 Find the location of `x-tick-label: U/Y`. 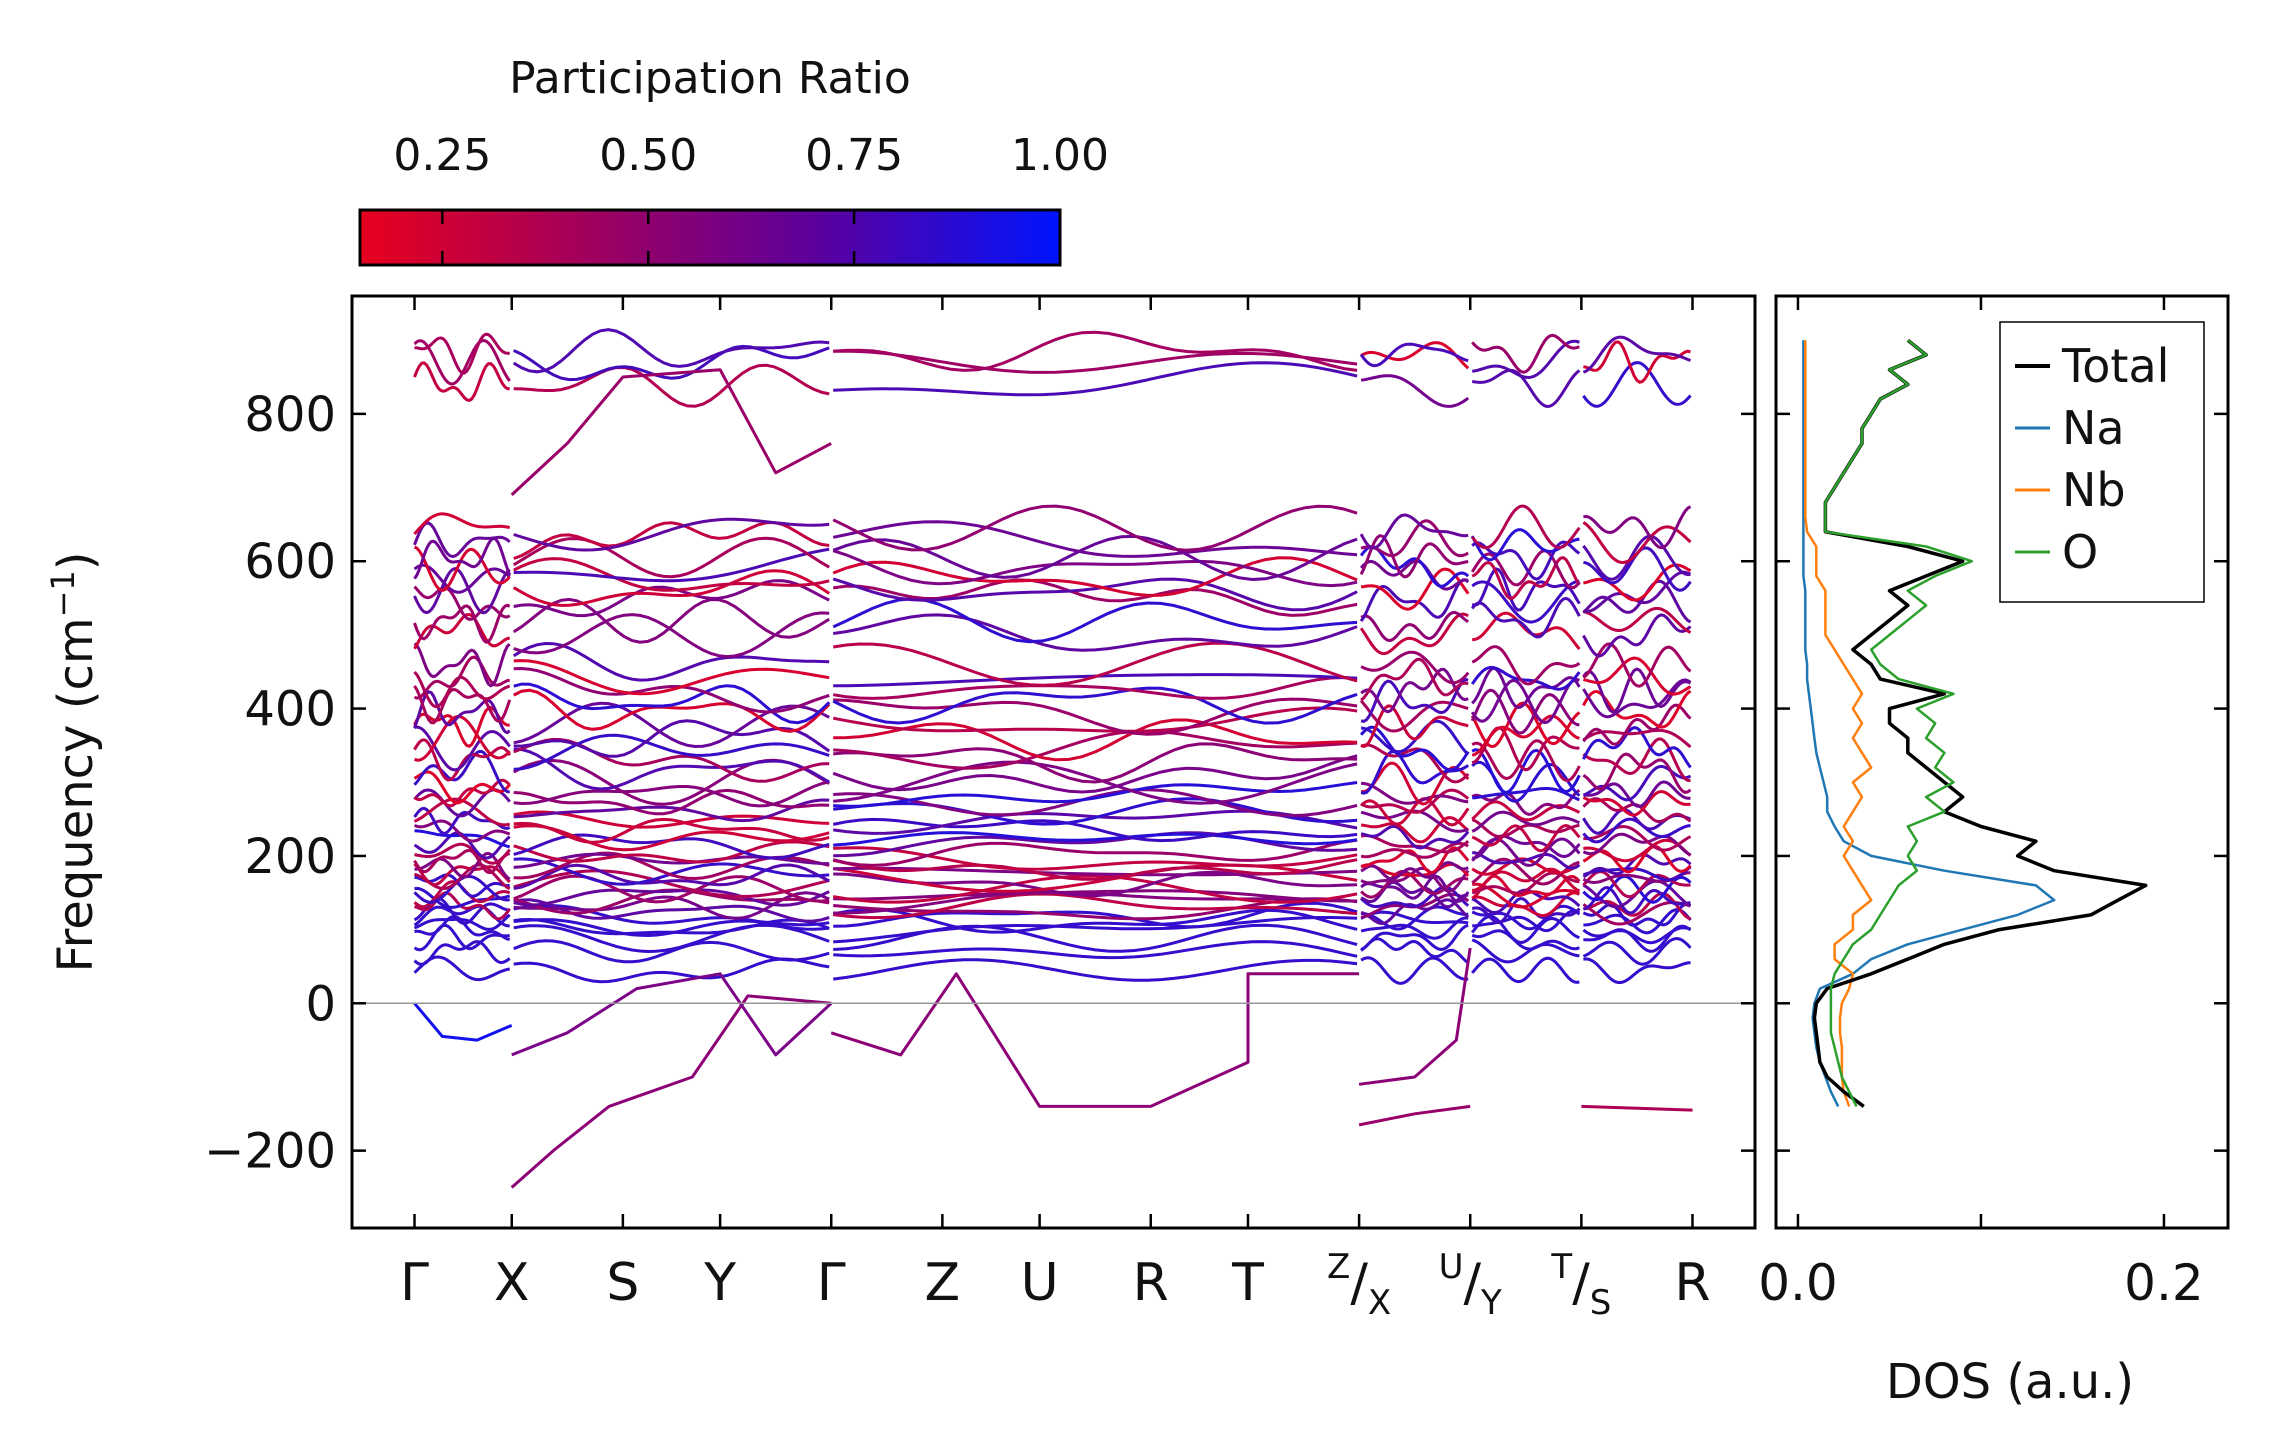

x-tick-label: U/Y is located at coordinates (1470, 1285).